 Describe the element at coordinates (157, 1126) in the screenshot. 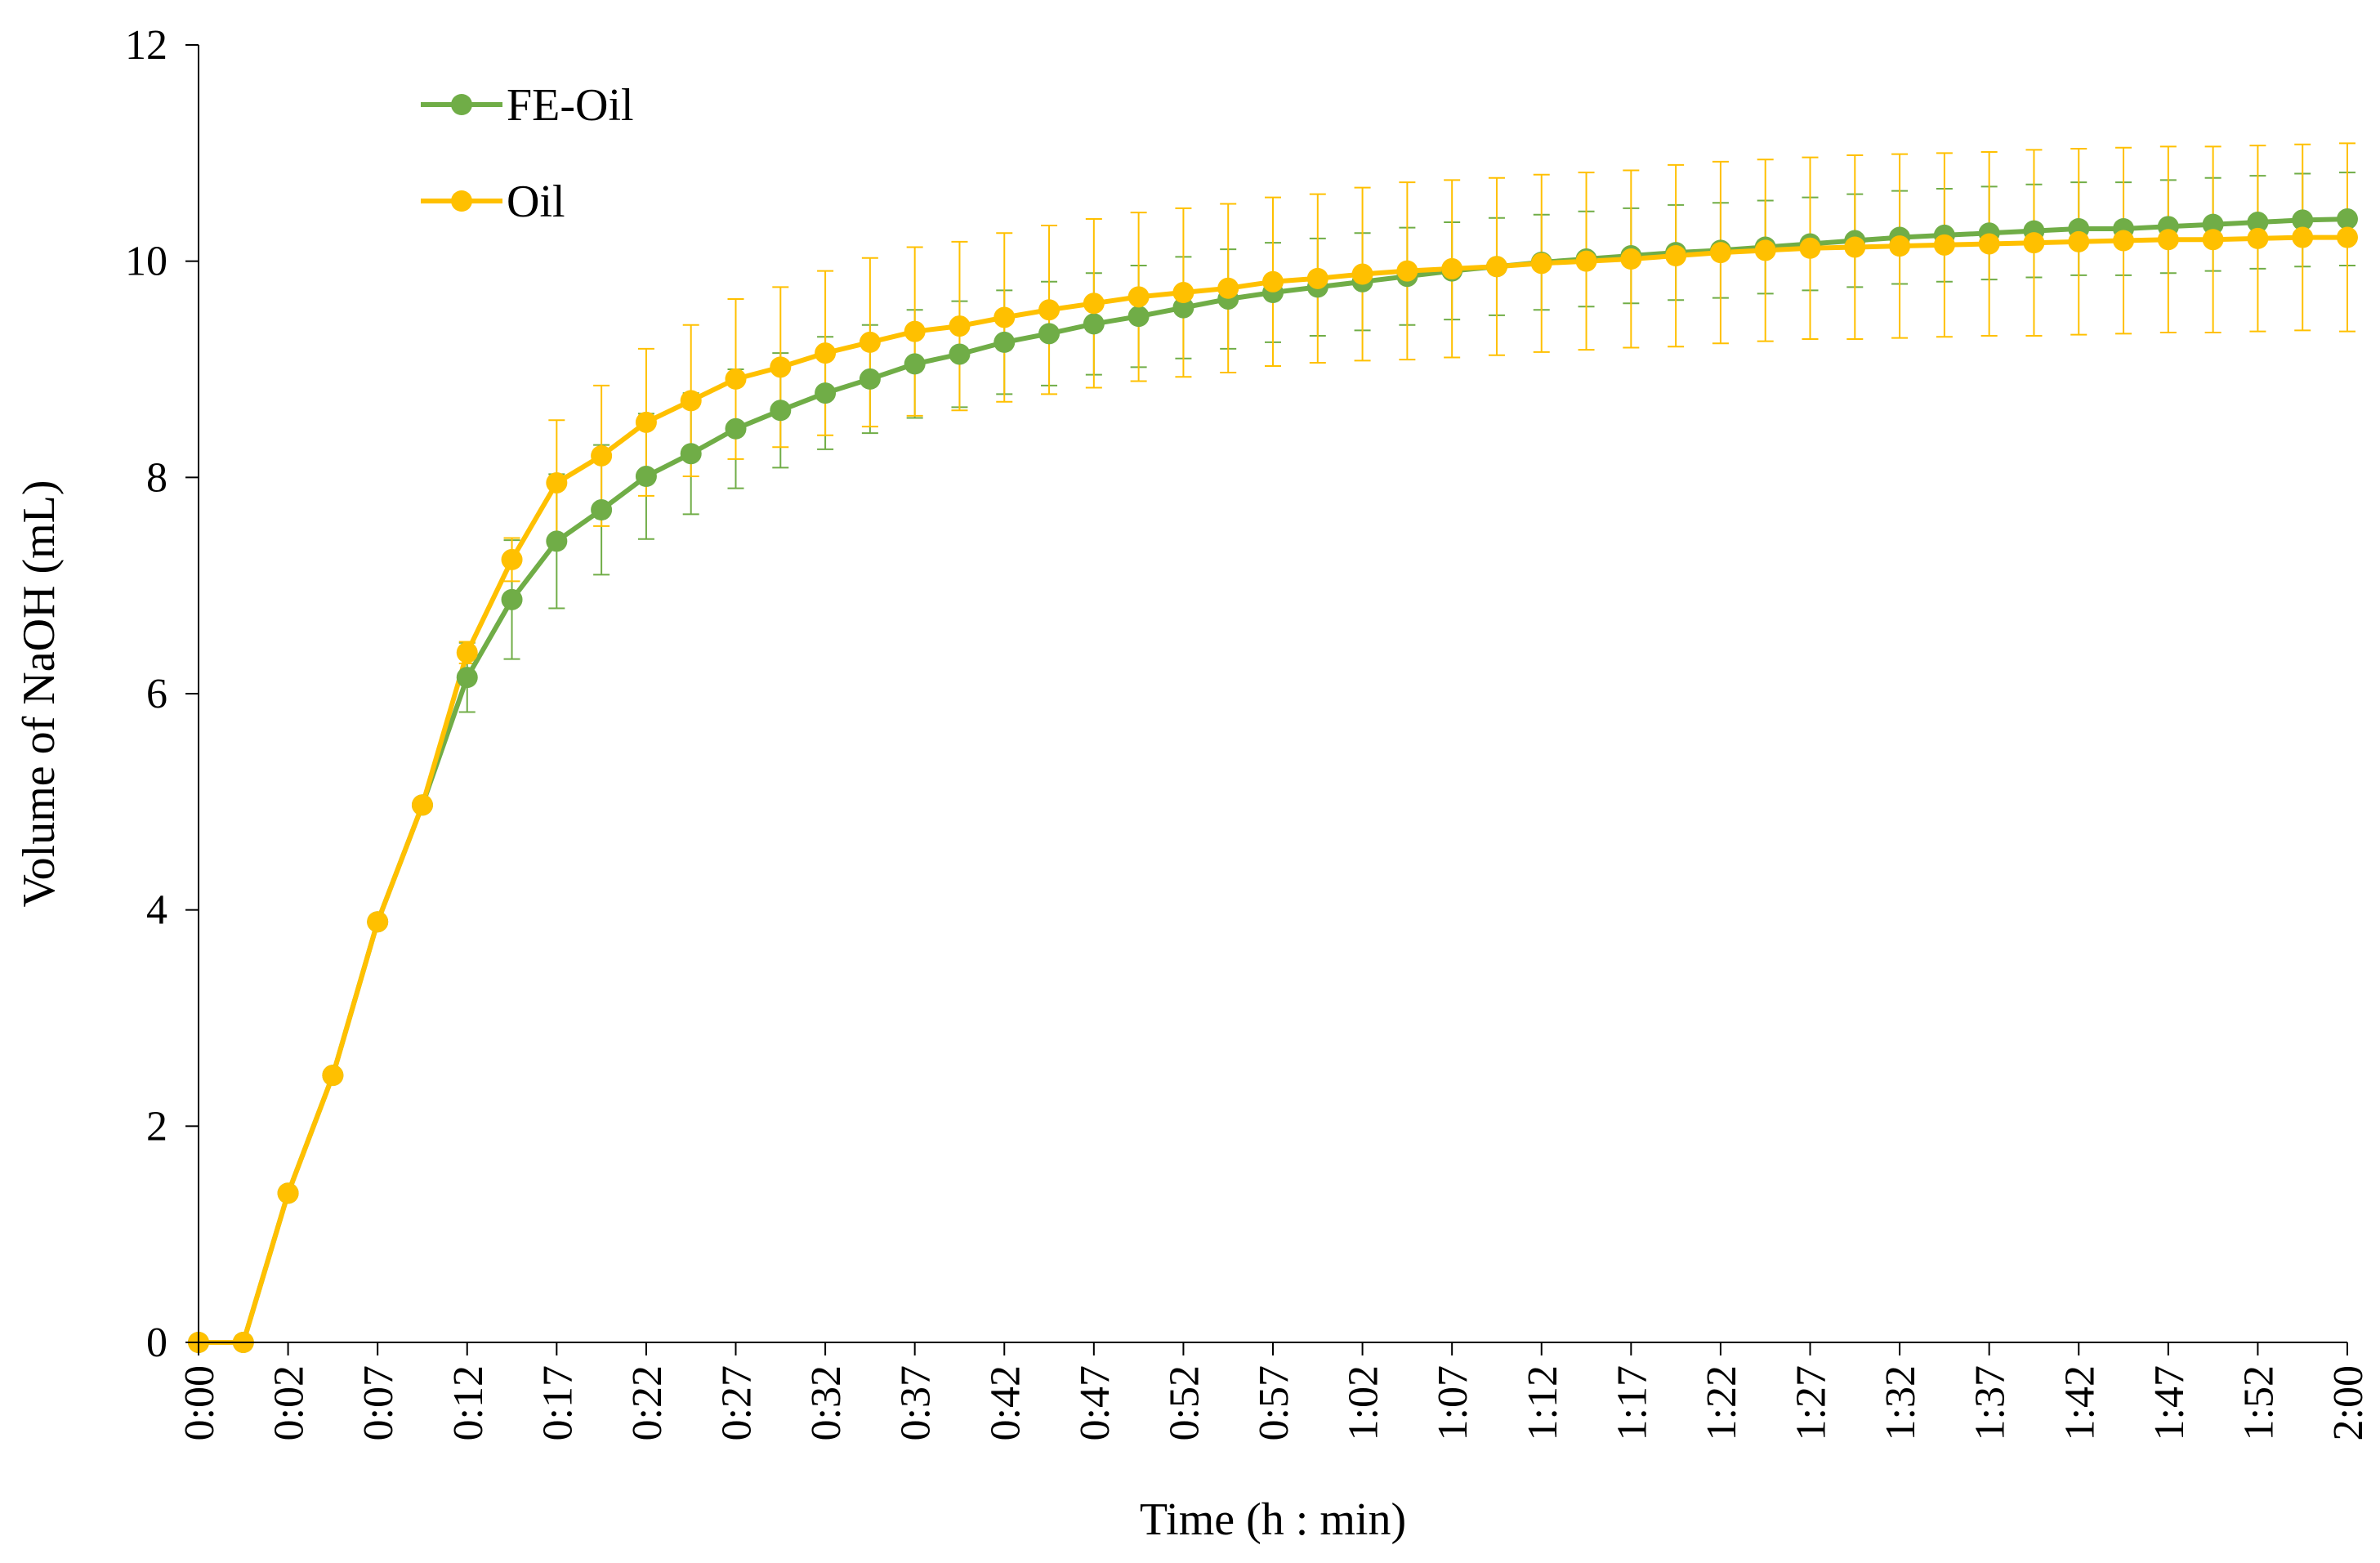

I see `y-tick-label: 2` at that location.